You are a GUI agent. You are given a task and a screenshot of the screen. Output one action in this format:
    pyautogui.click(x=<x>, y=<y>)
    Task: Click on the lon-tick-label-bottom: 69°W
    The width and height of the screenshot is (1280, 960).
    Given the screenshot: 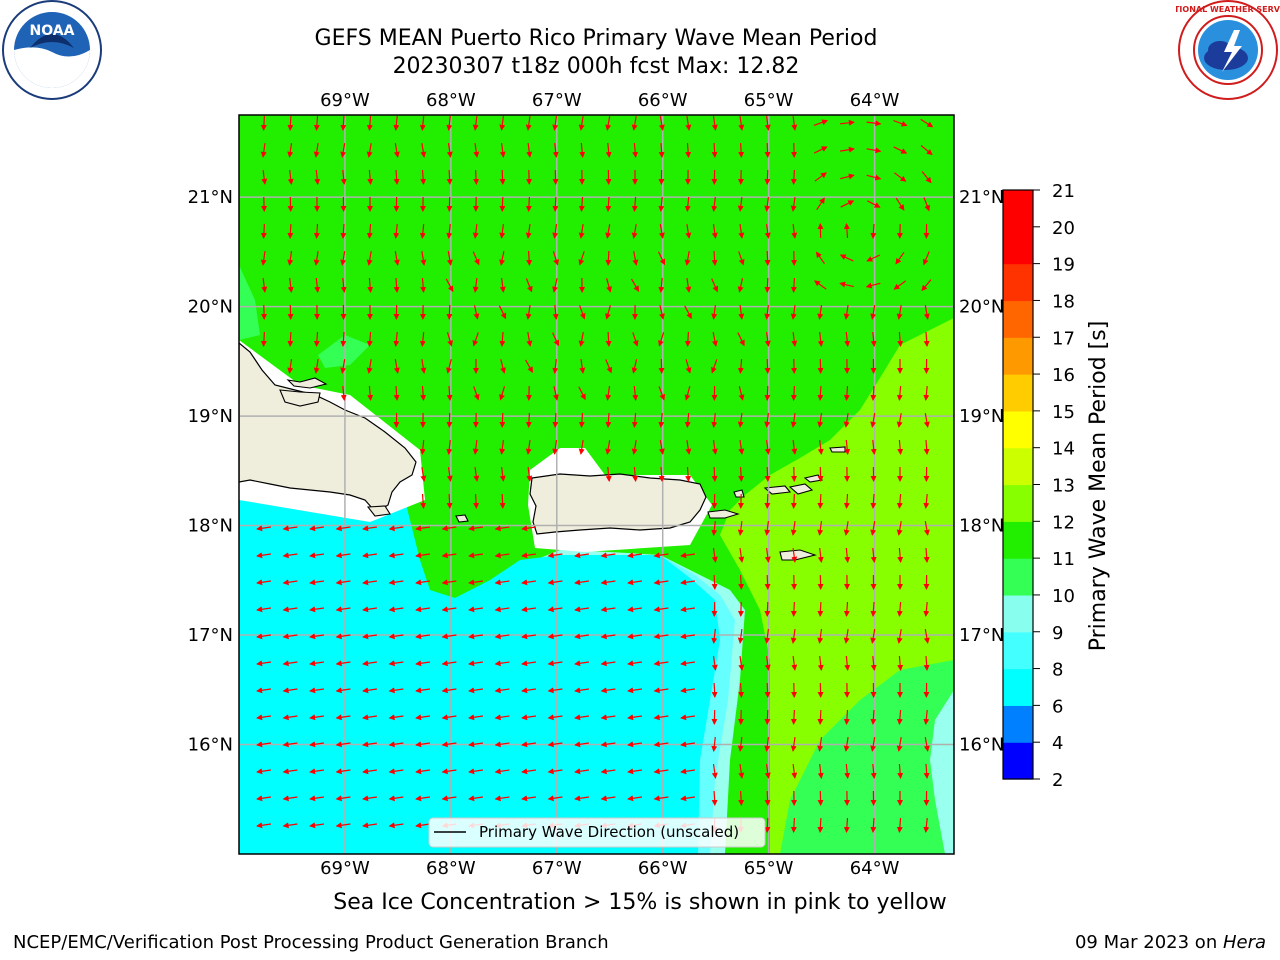 What is the action you would take?
    pyautogui.click(x=345, y=868)
    